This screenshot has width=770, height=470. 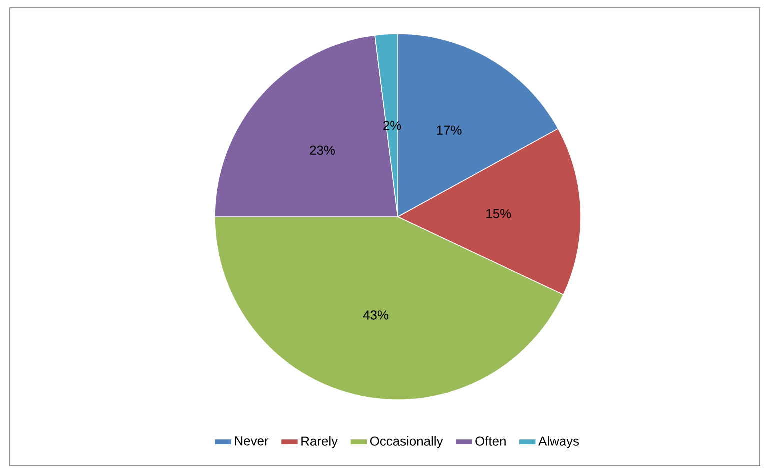 I want to click on data-label: 15%, so click(x=499, y=213).